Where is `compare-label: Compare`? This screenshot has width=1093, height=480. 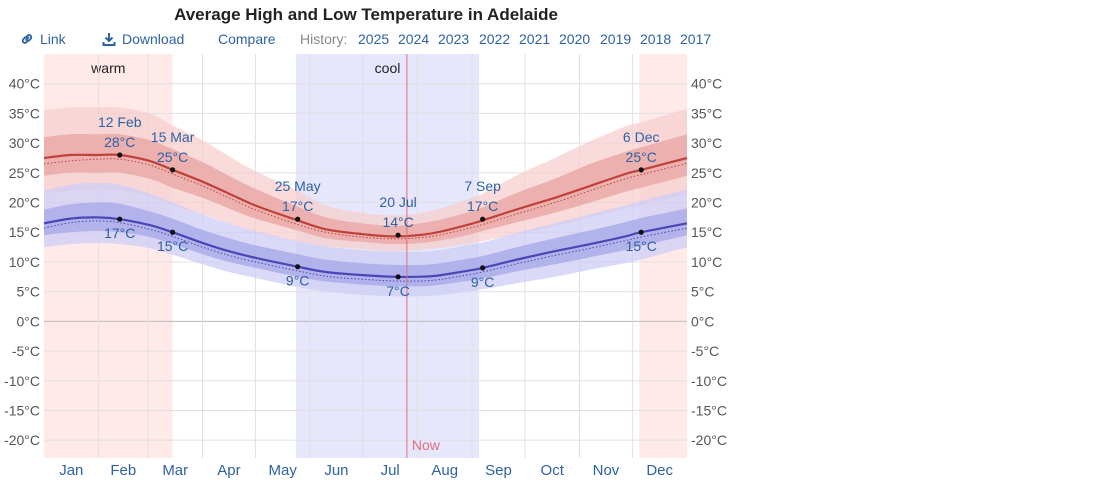
compare-label: Compare is located at coordinates (247, 39).